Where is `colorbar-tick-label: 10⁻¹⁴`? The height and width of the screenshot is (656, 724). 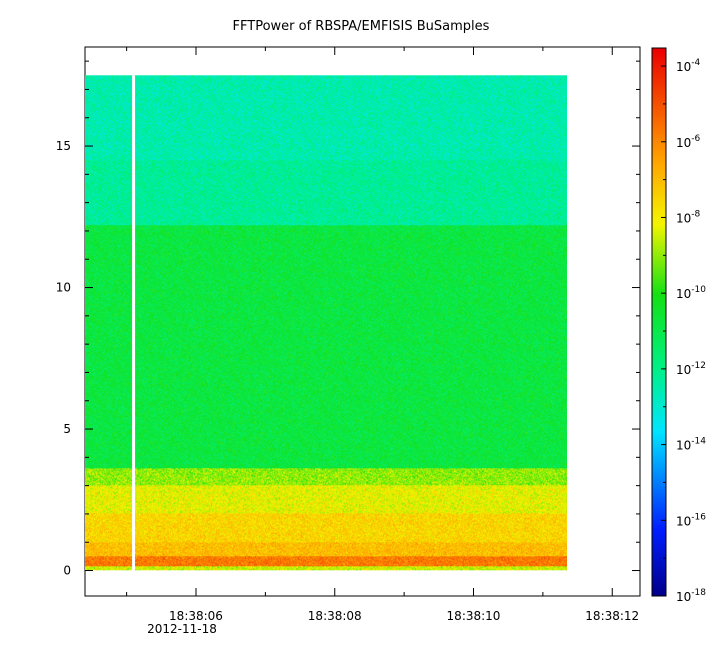 colorbar-tick-label: 10⁻¹⁴ is located at coordinates (691, 445).